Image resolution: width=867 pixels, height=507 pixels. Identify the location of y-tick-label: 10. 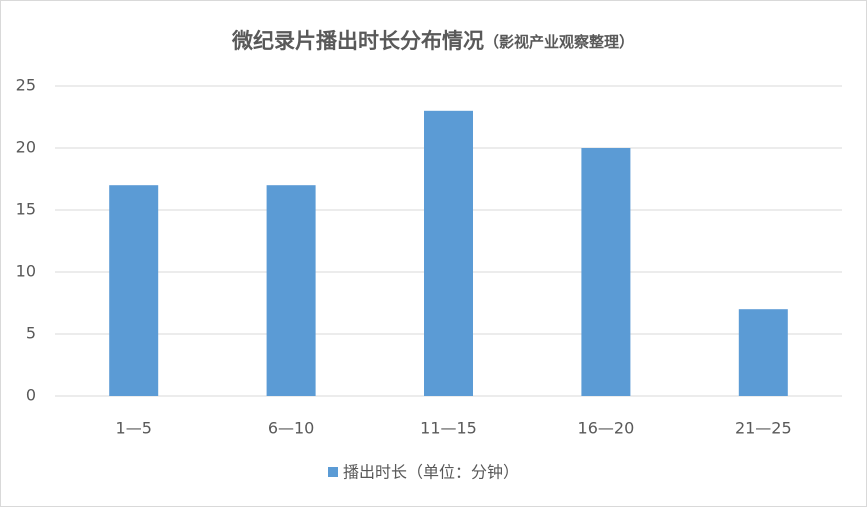
(26, 271).